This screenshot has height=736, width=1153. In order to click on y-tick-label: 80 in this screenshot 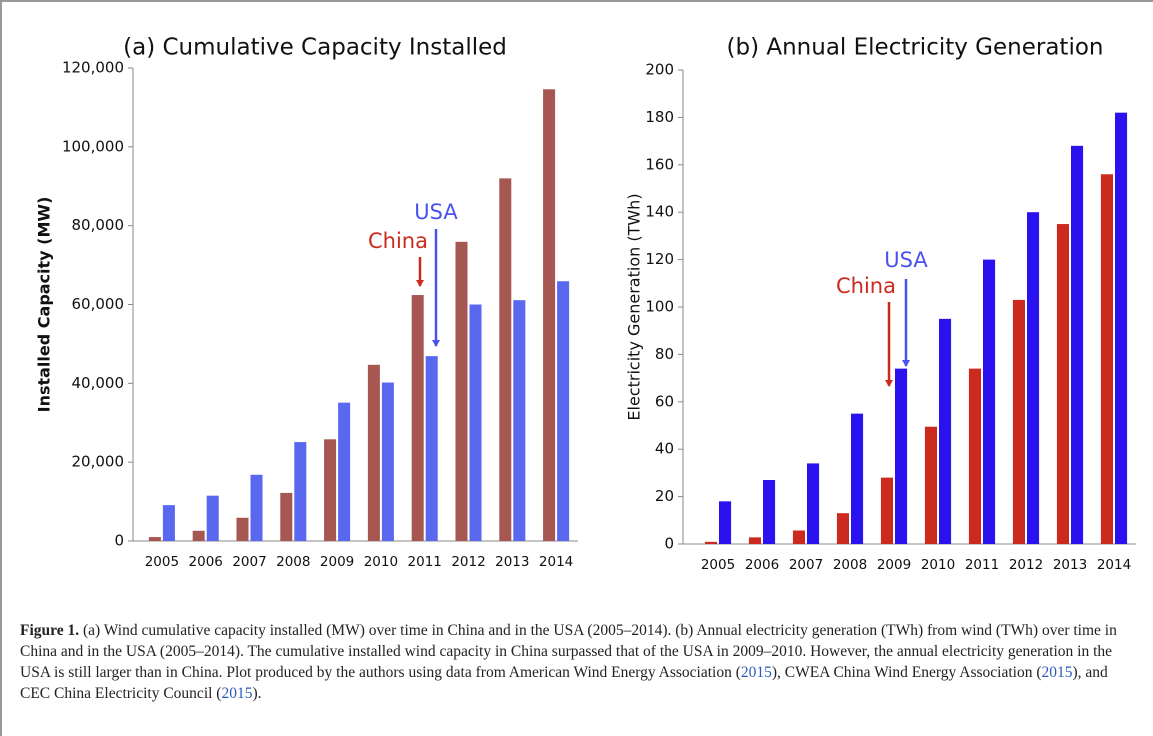, I will do `click(664, 354)`.